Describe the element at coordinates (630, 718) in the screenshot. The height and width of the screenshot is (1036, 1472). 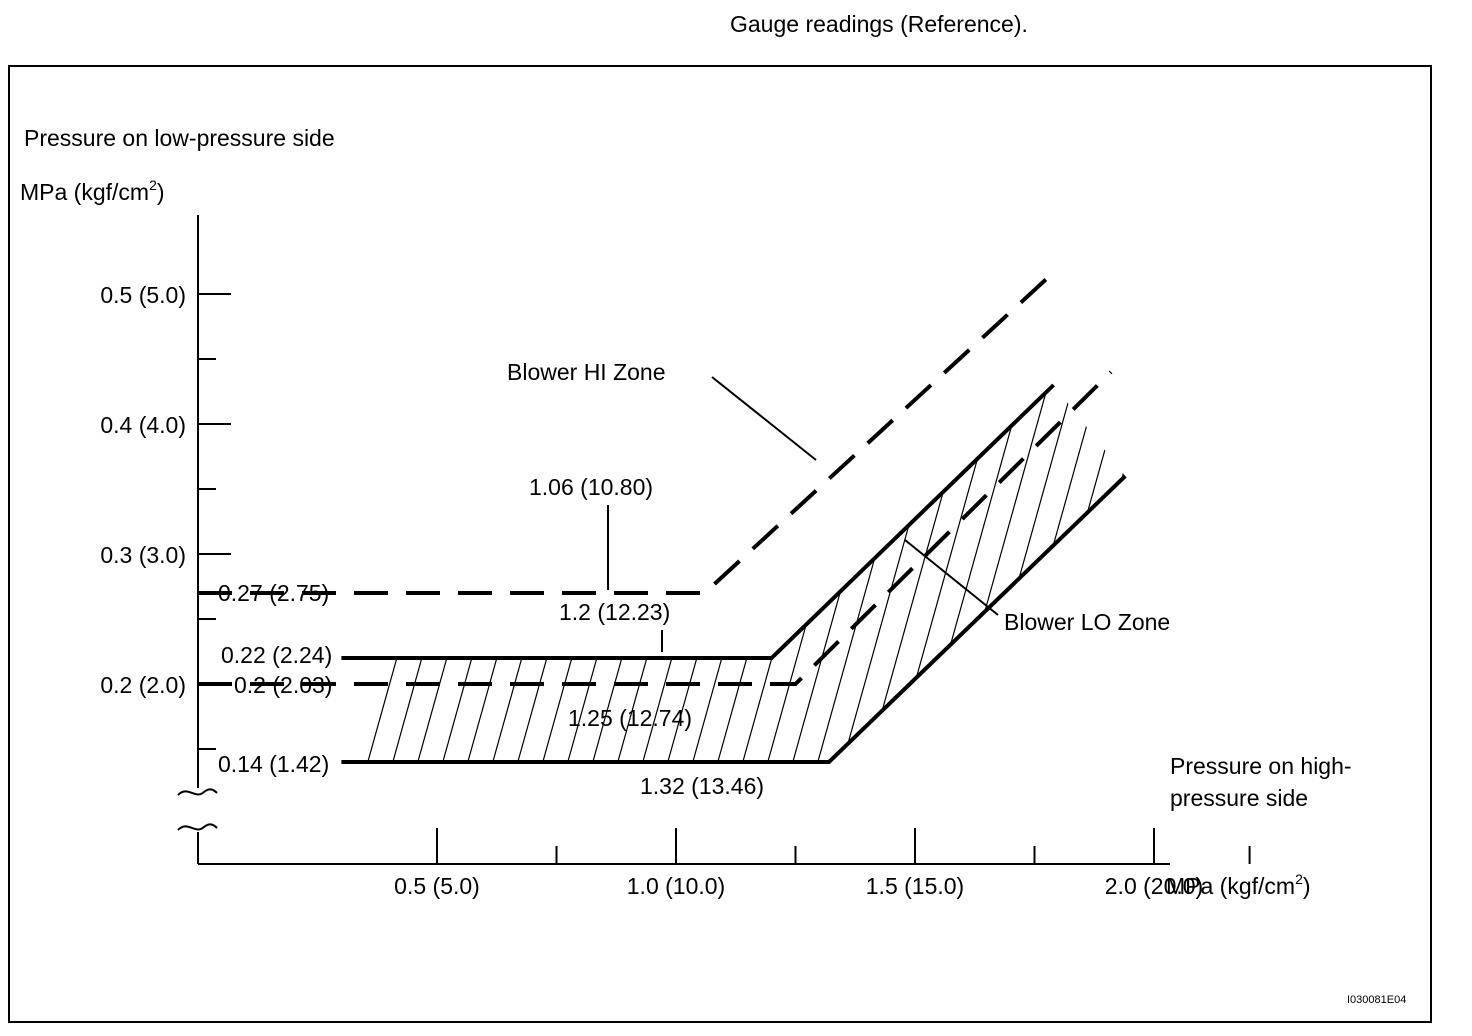
I see `x-value-label-125: 1.25 (12.74)` at that location.